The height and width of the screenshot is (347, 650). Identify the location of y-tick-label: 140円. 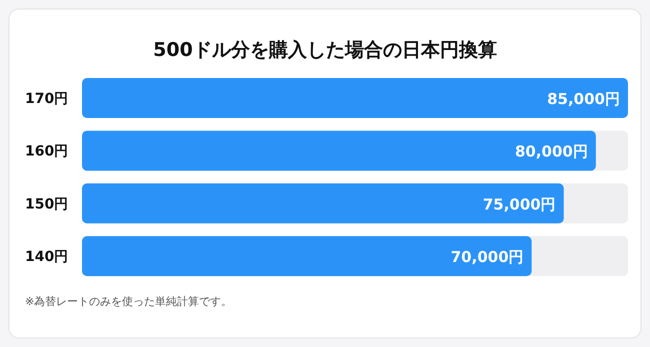
(46, 257).